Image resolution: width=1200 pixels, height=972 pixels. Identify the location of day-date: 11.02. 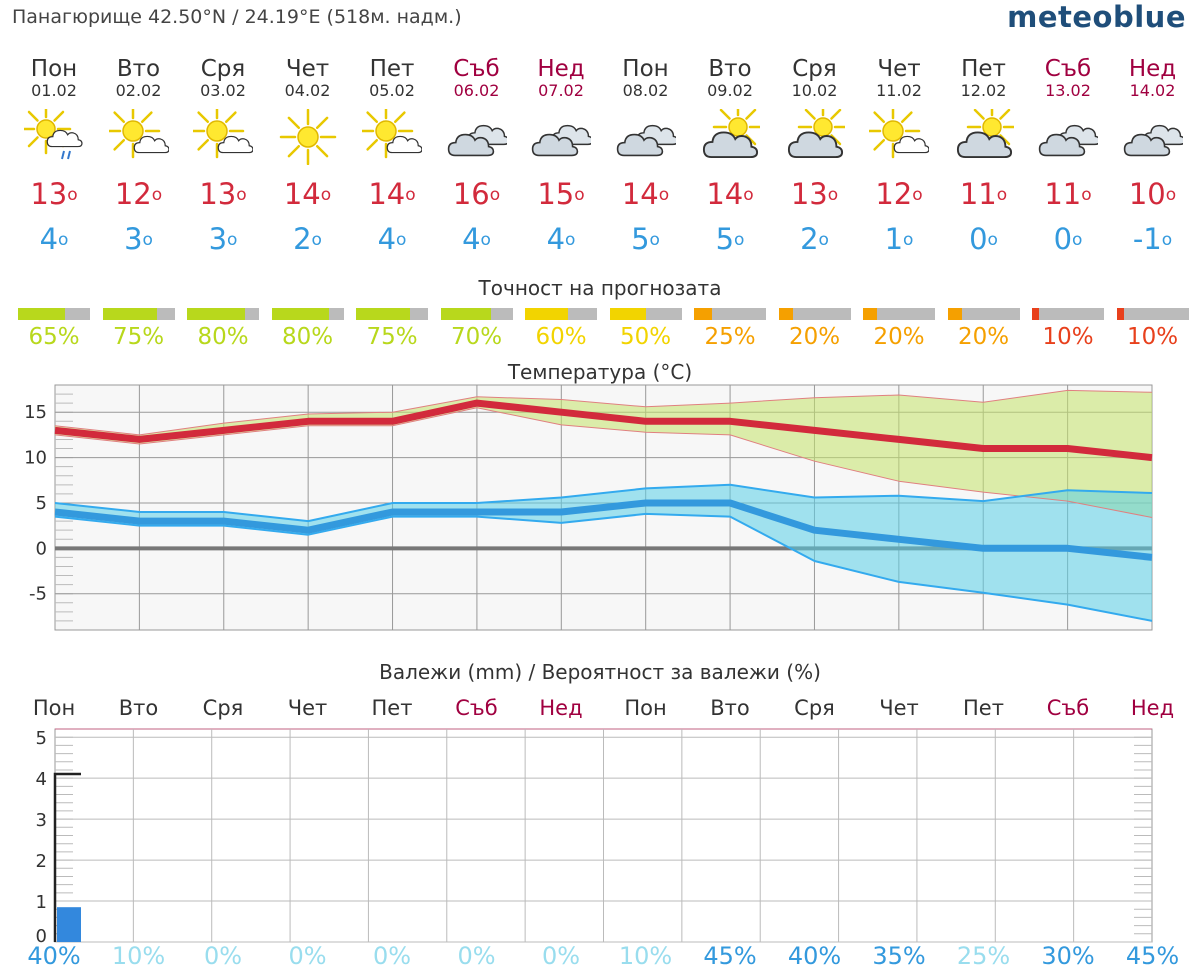
(899, 90).